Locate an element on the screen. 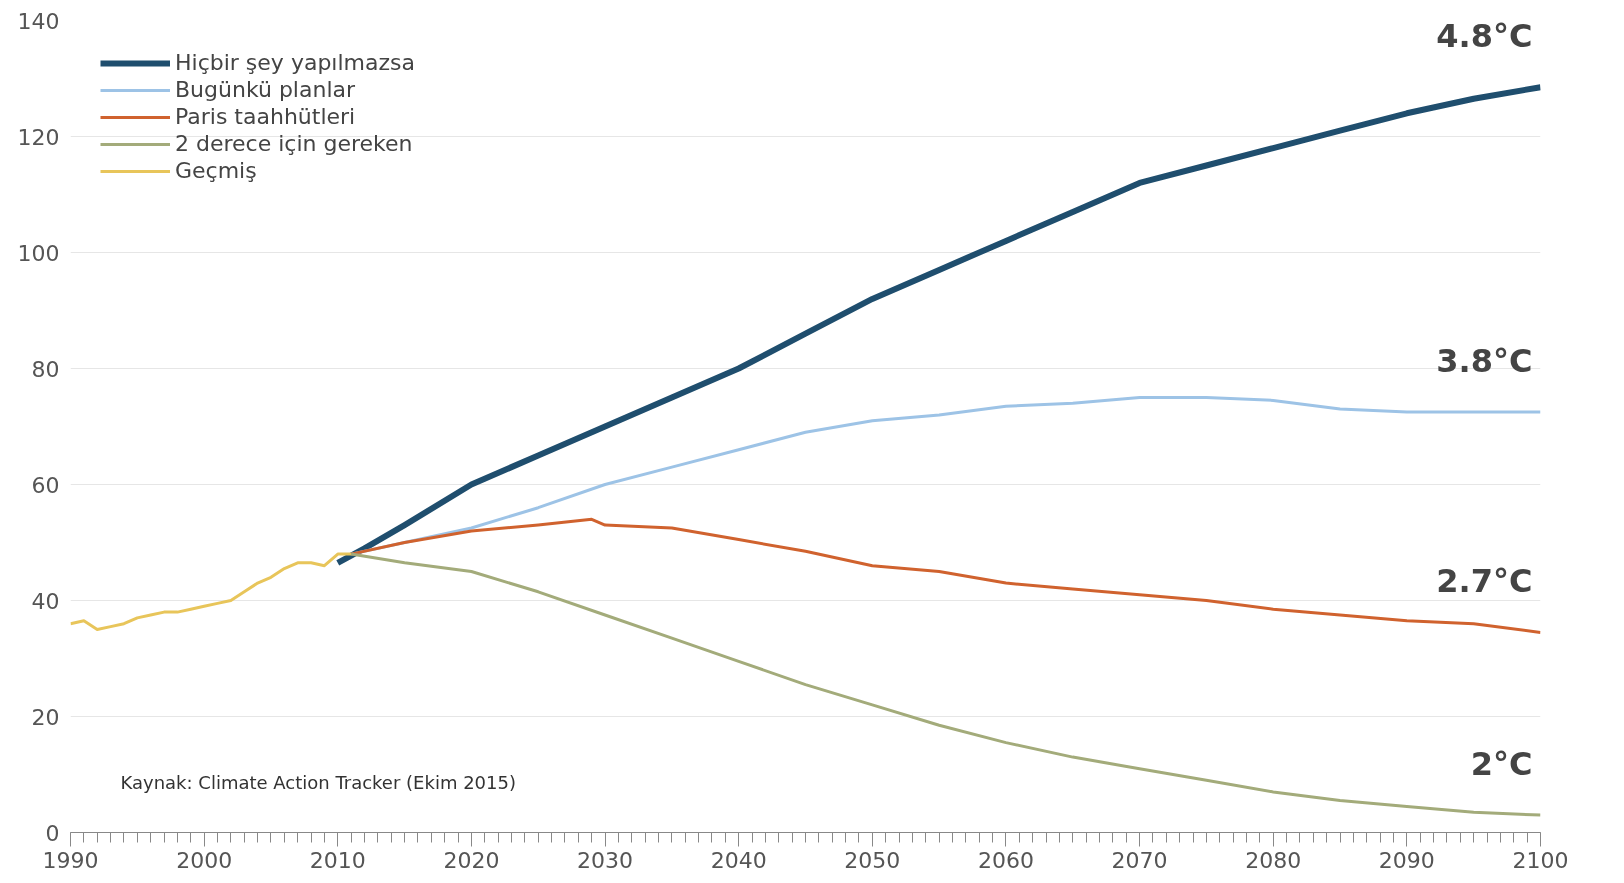 Image resolution: width=1624 pixels, height=883 pixels. x-tick-label: 2070 is located at coordinates (1139, 860).